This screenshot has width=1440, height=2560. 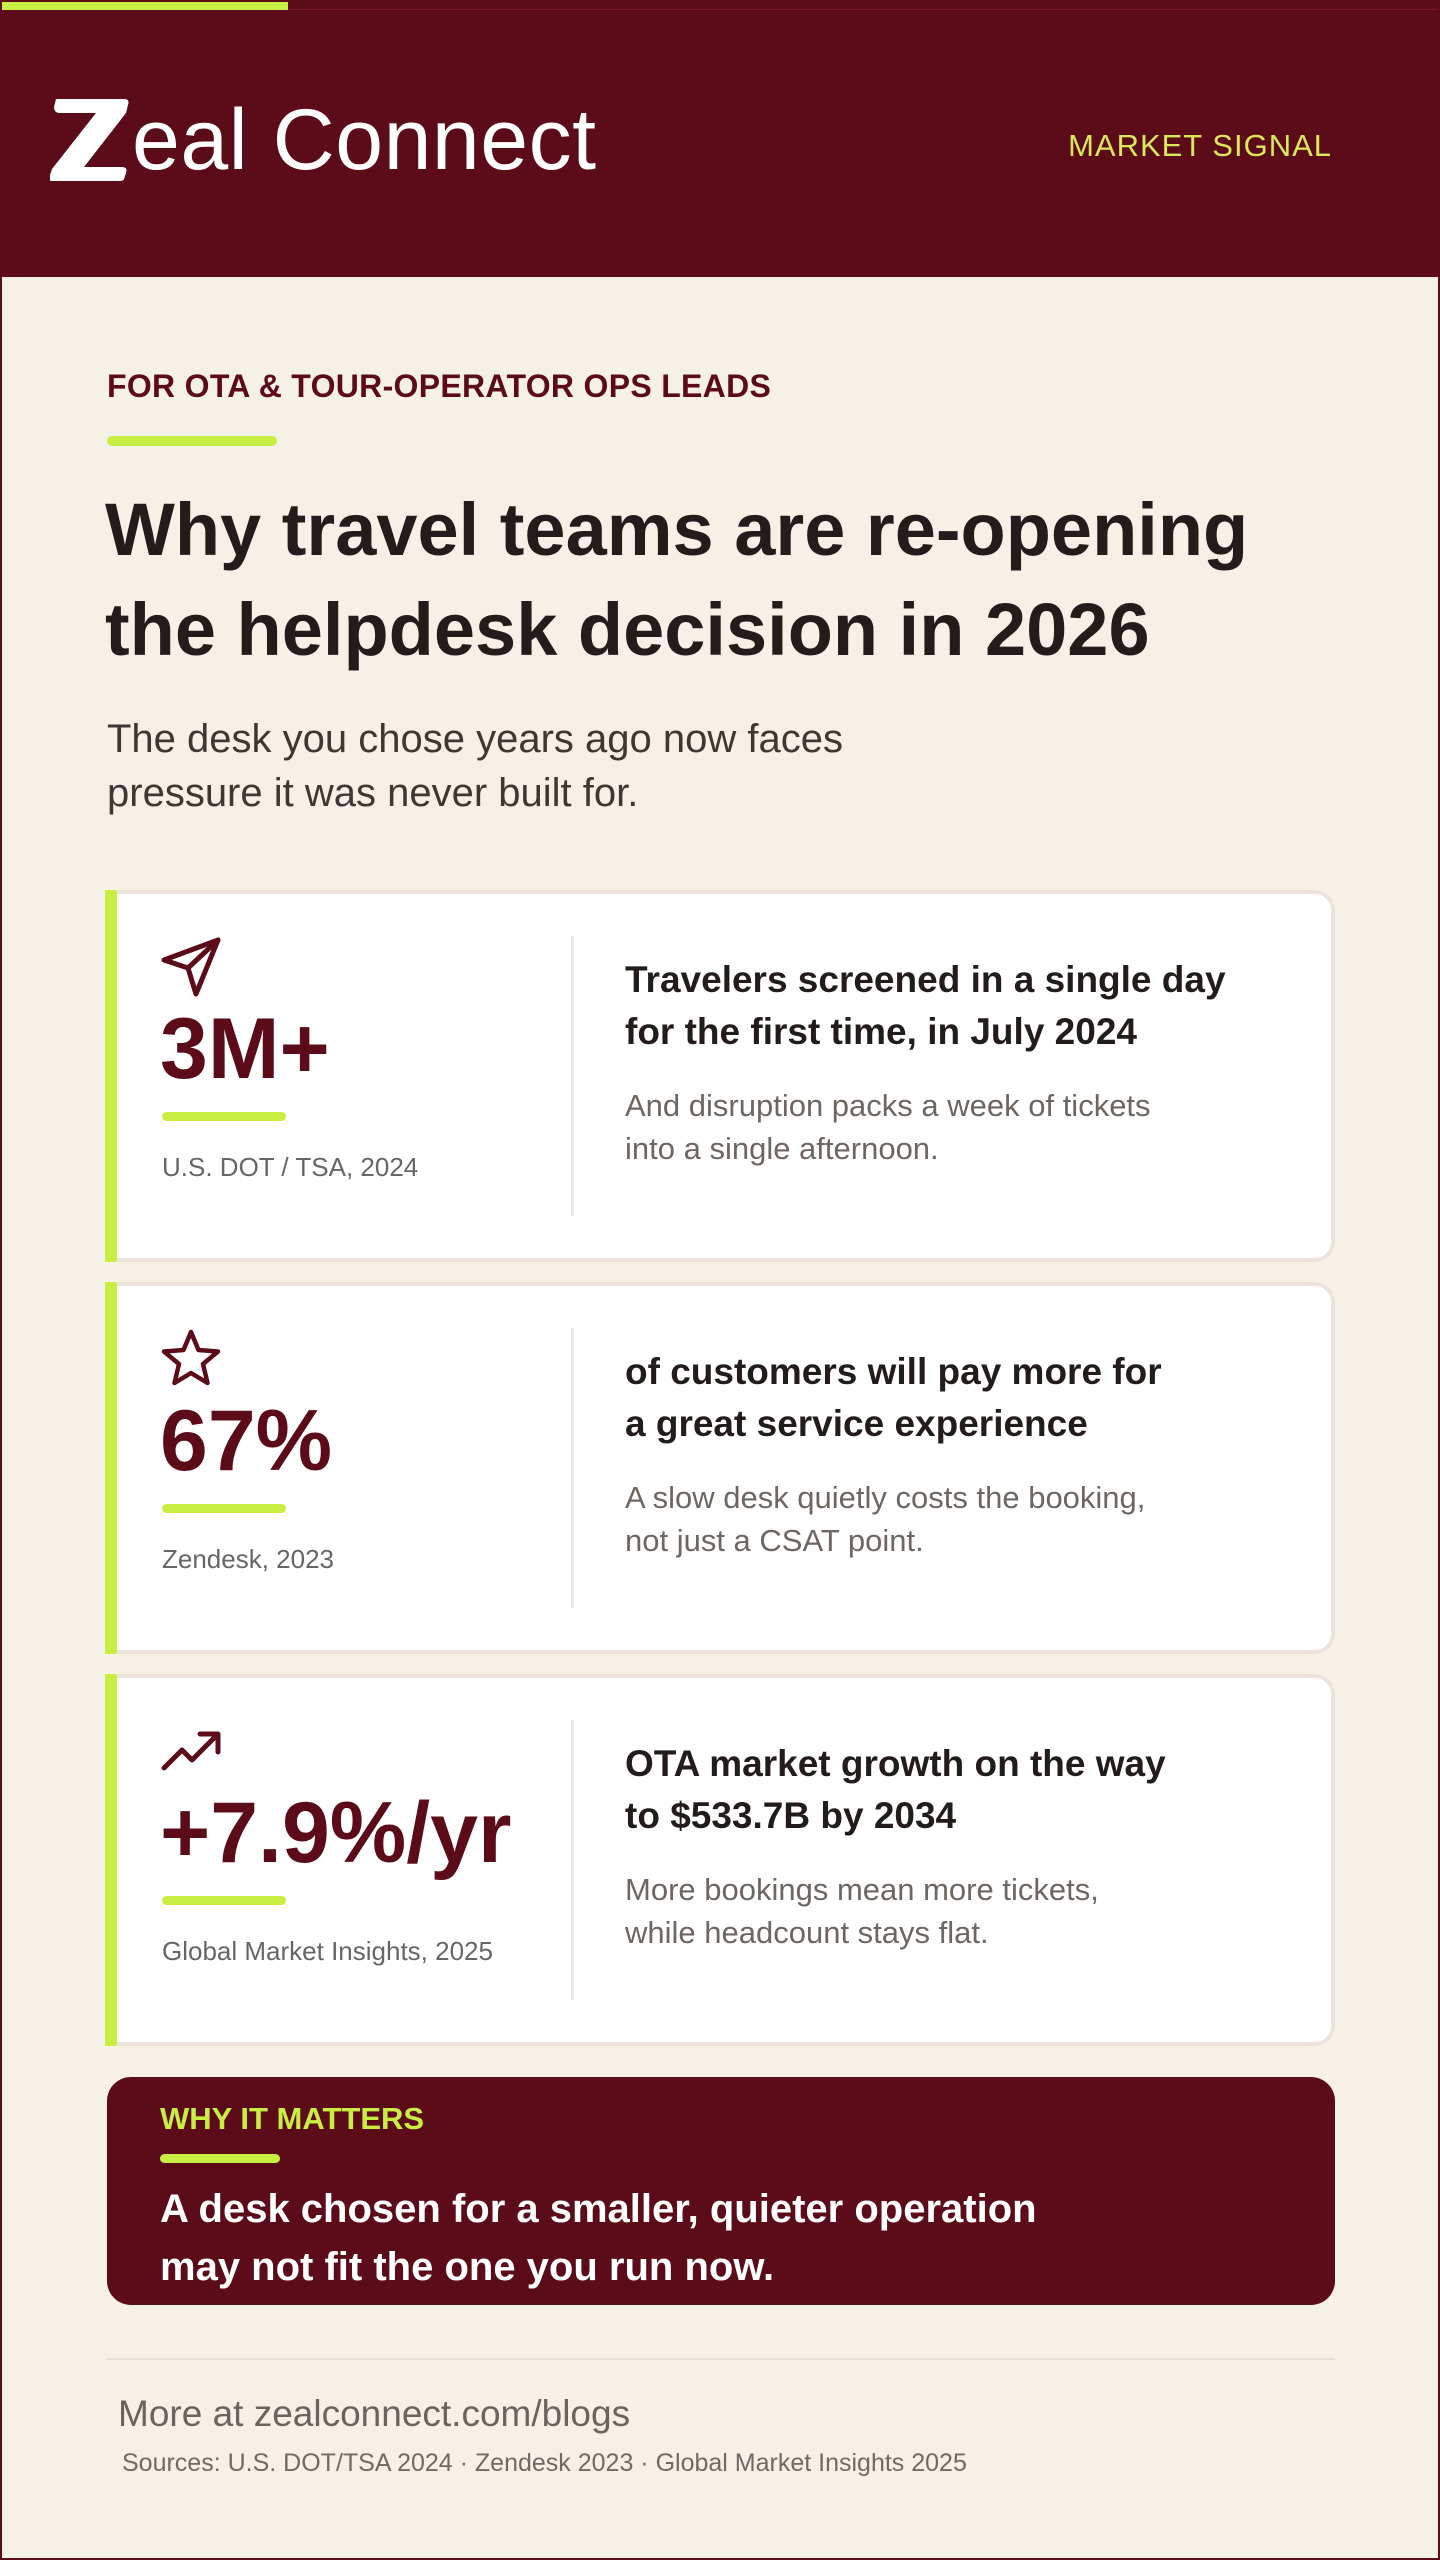 What do you see at coordinates (439, 386) in the screenshot?
I see `audience-eyebrow: FOR OTA & TOUR-OPERATOR OPS LEADS` at bounding box center [439, 386].